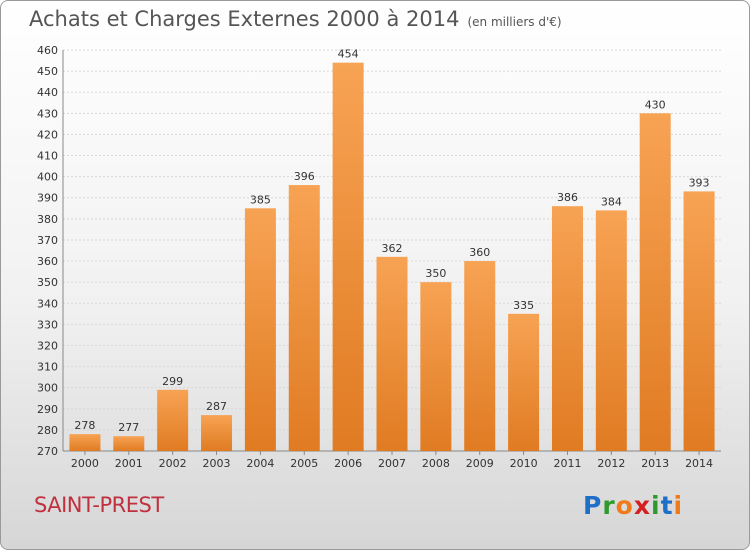  What do you see at coordinates (47, 282) in the screenshot?
I see `y-tick-label: 350` at bounding box center [47, 282].